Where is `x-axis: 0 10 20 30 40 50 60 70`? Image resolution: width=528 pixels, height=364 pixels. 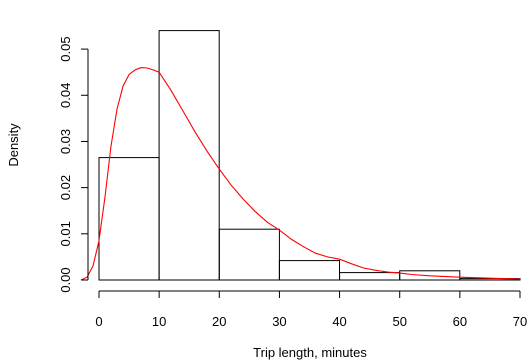 x-axis: 0 10 20 30 40 50 60 70 is located at coordinates (311, 309).